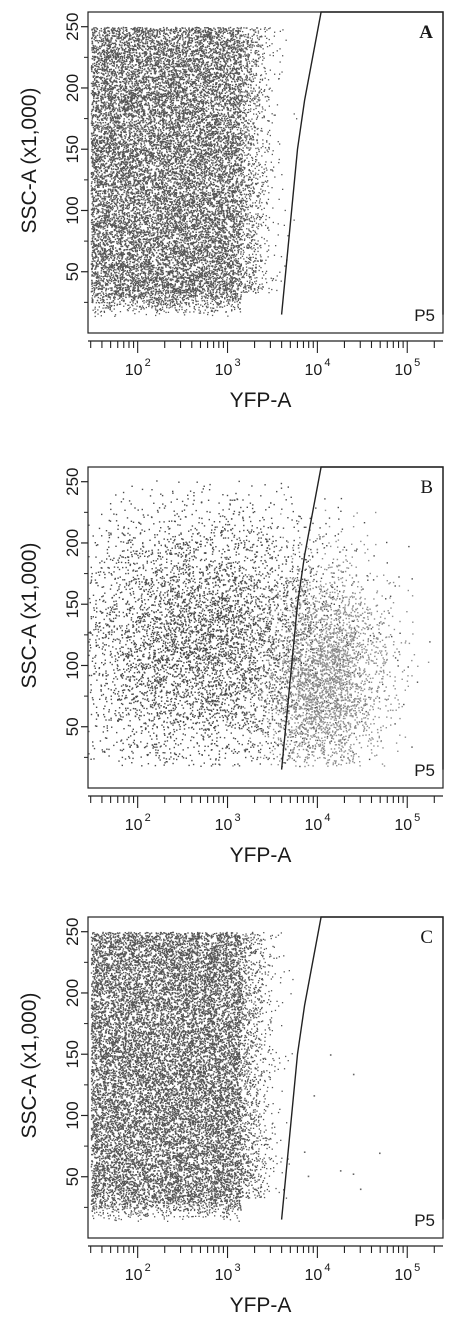 The width and height of the screenshot is (451, 1340). I want to click on panel-letter: B, so click(426, 487).